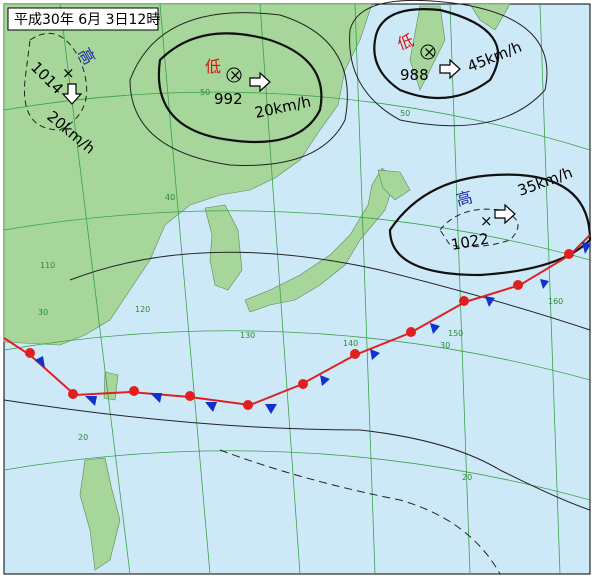 The image size is (600, 585). I want to click on pressure: 988, so click(414, 75).